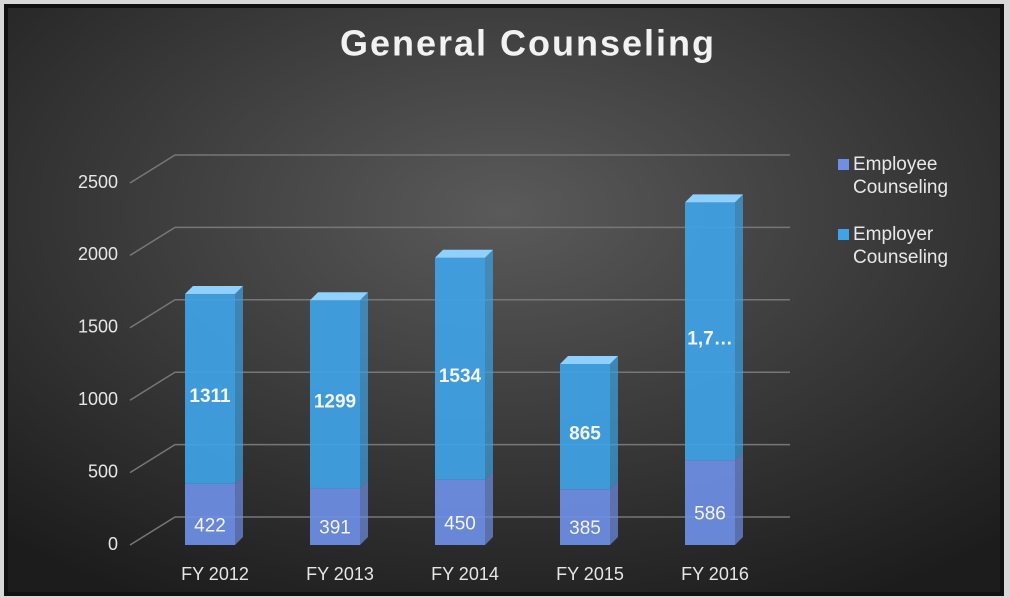 The image size is (1010, 598). I want to click on data-label: 865, so click(585, 434).